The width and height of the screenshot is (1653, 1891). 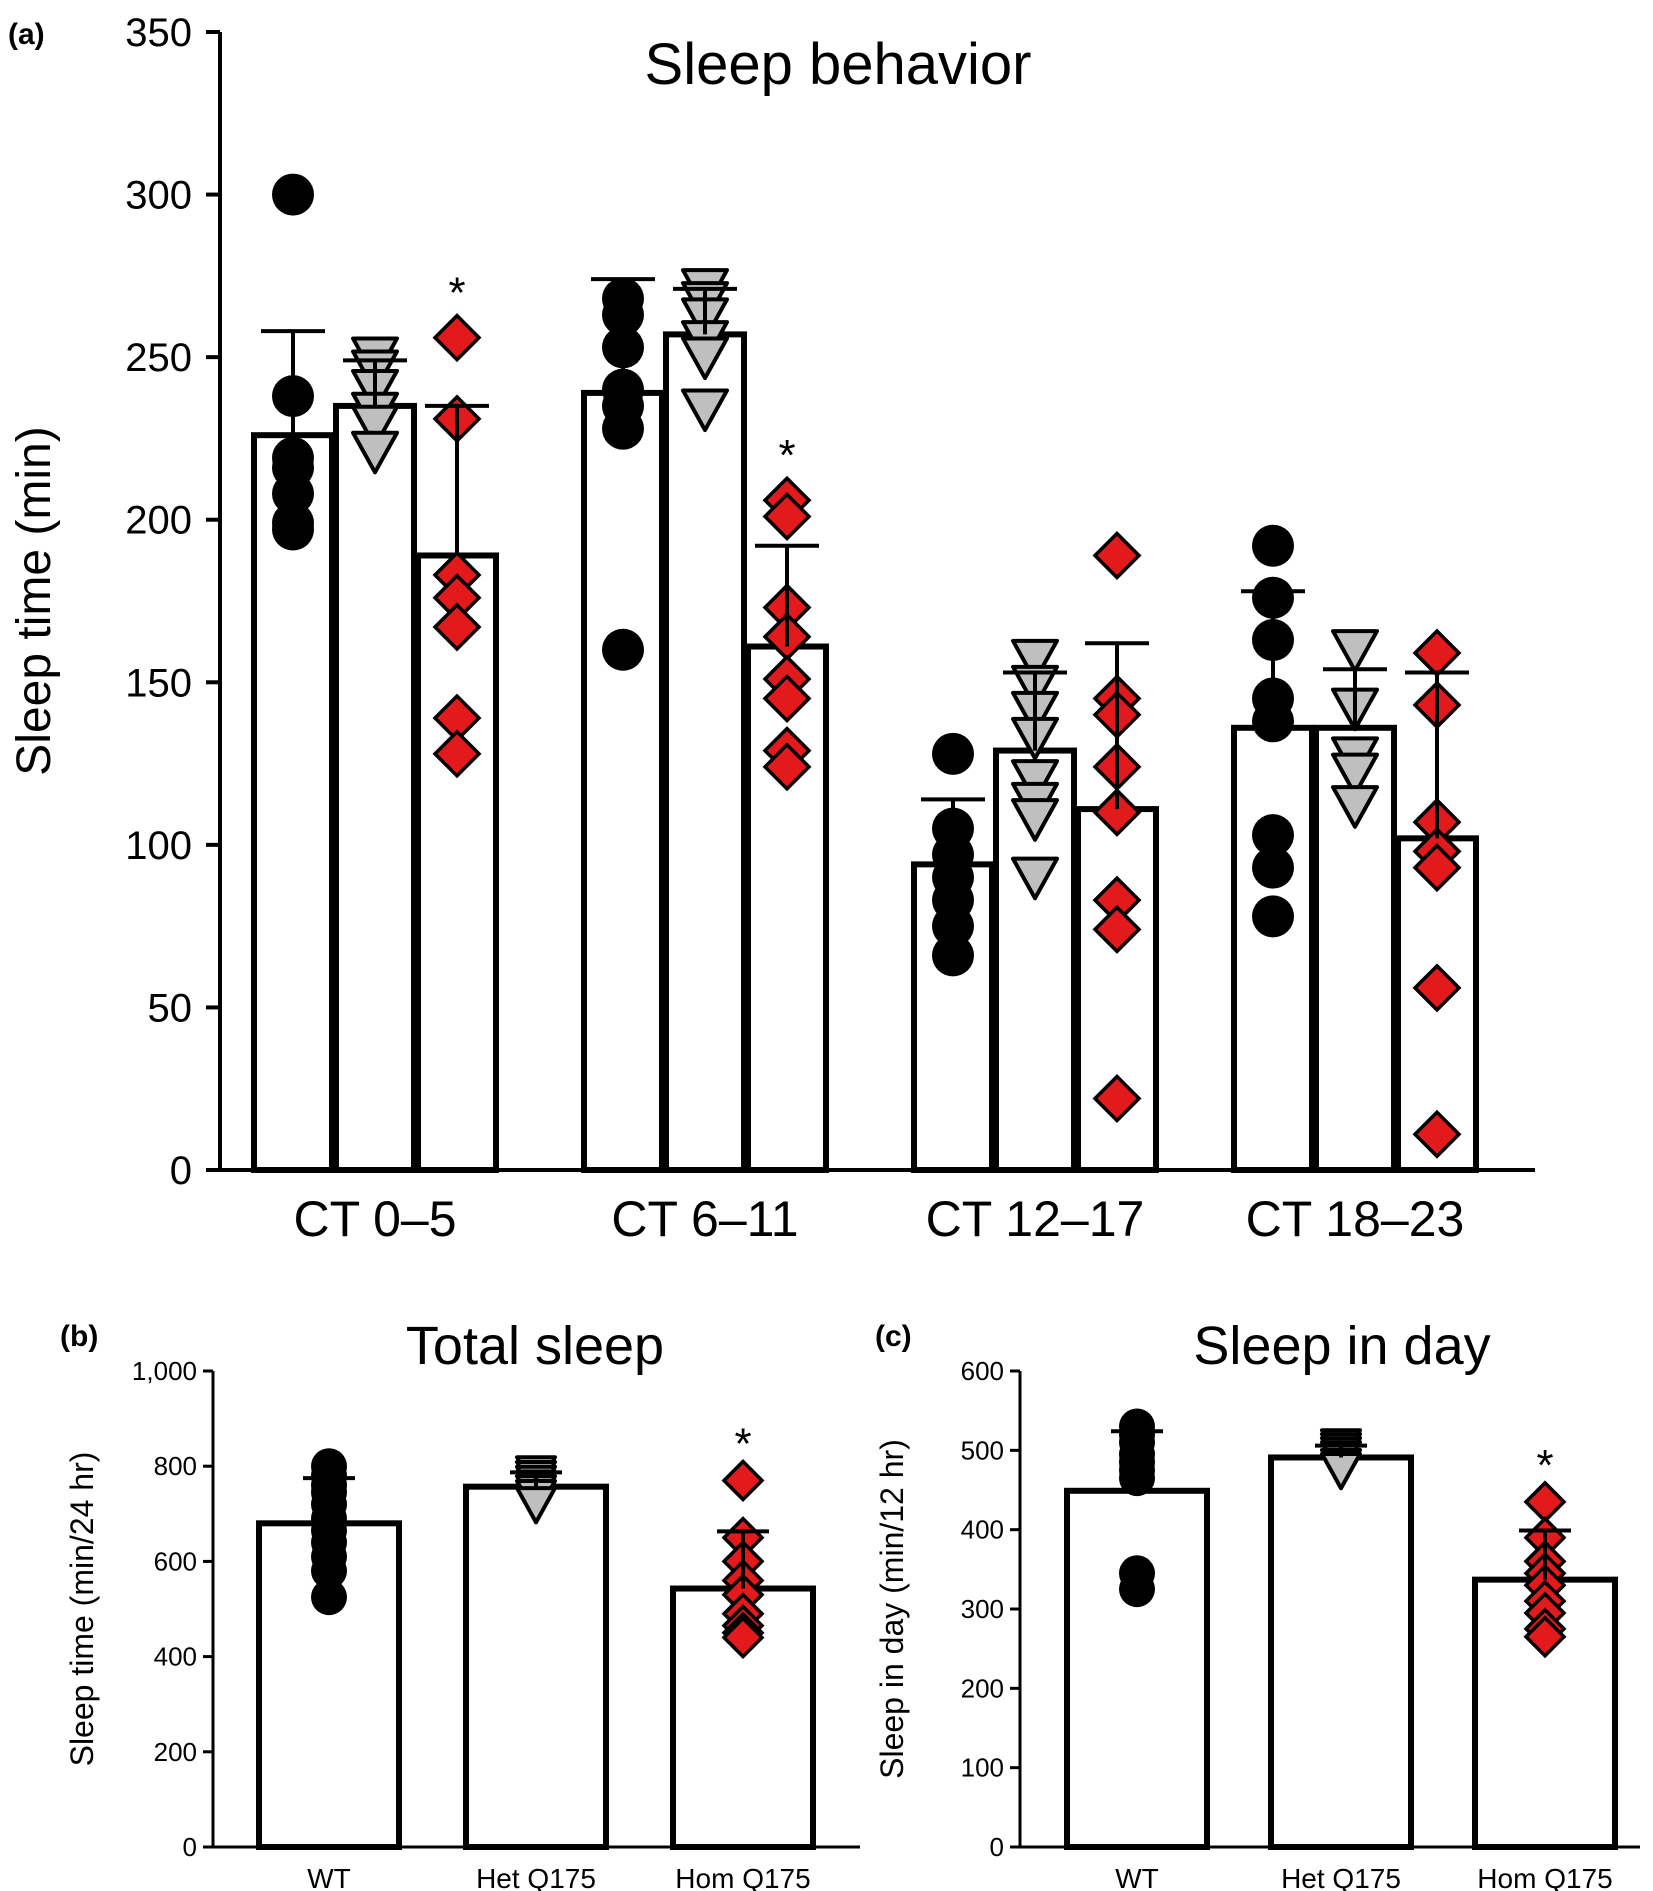 What do you see at coordinates (170, 1008) in the screenshot?
I see `y-tick-label: 50` at bounding box center [170, 1008].